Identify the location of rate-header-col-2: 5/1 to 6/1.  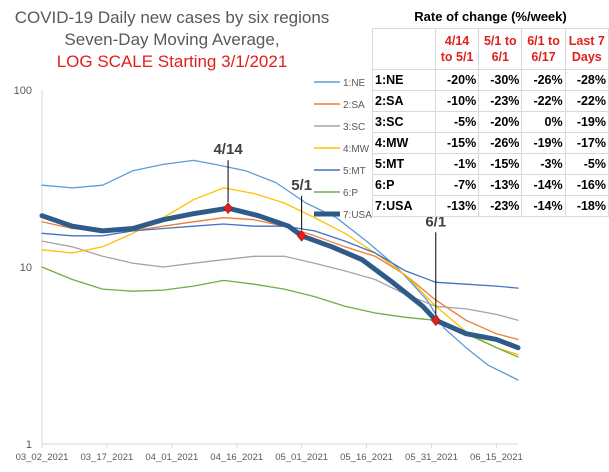
(500, 49).